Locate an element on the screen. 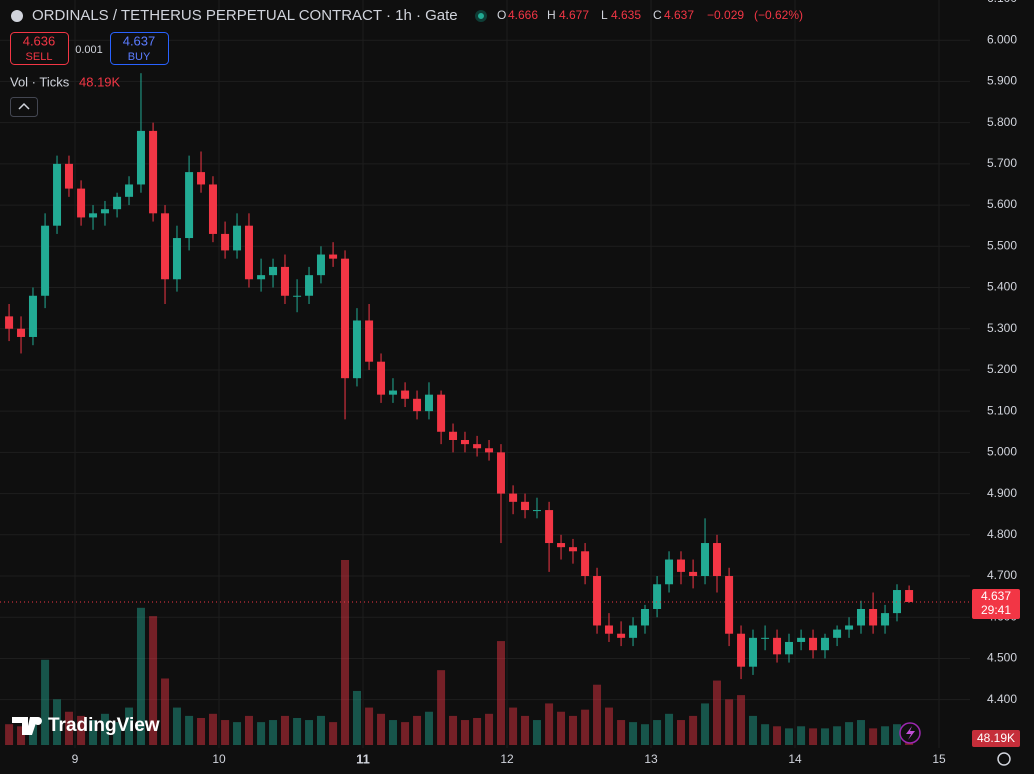 The height and width of the screenshot is (774, 1034). ohlc-label: O is located at coordinates (501, 15).